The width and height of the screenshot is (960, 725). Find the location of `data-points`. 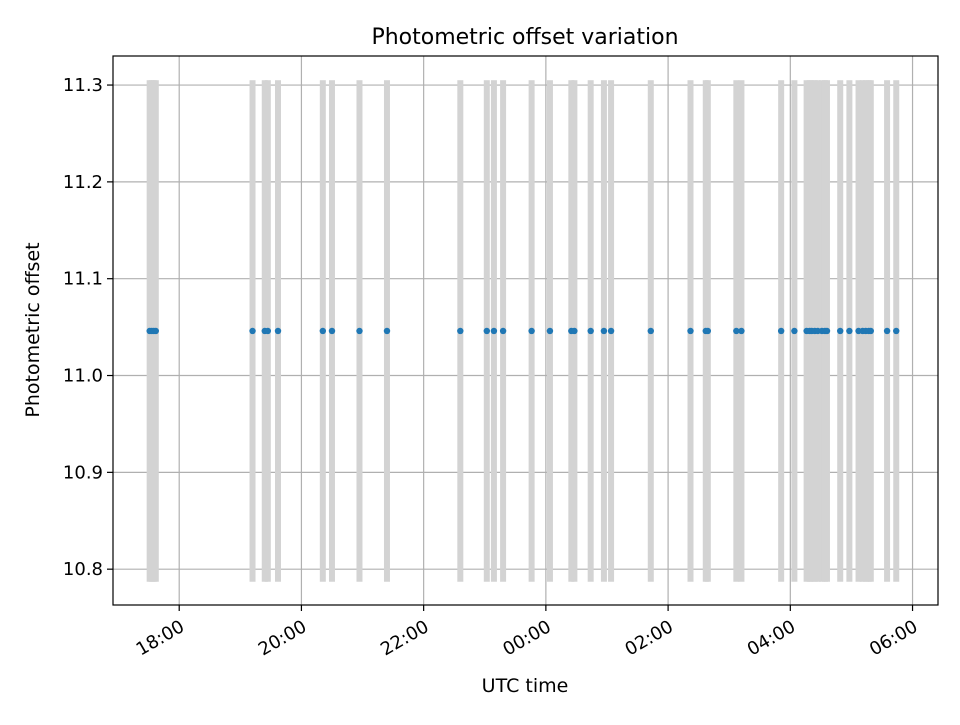

data-points is located at coordinates (523, 331).